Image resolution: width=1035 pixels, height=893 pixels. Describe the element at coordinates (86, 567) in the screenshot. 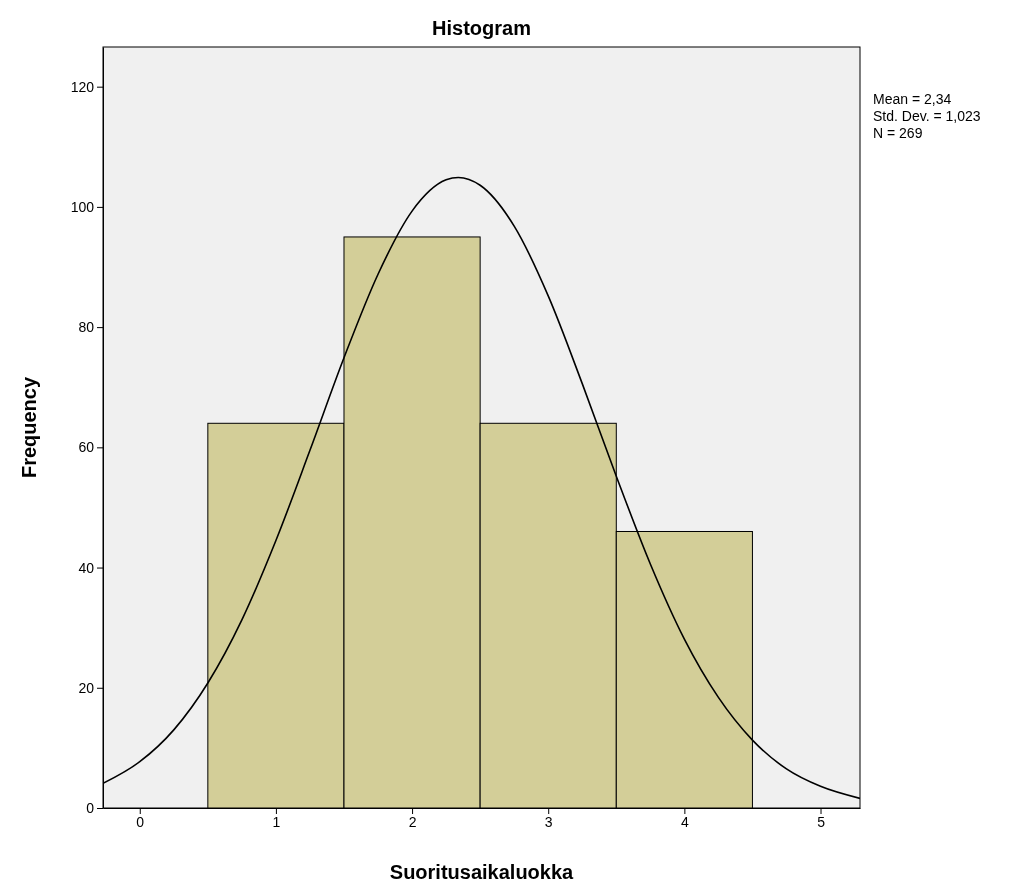

I see `y-tick-label: 40` at that location.